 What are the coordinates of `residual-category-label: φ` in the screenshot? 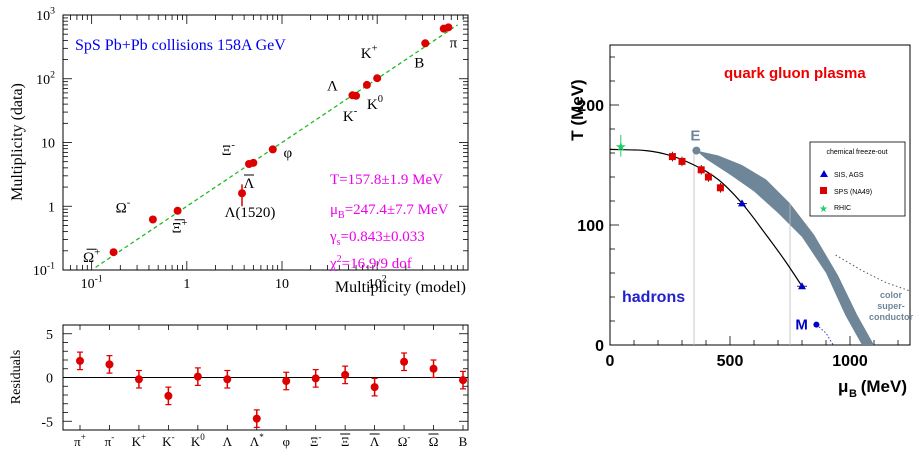 It's located at (286, 441).